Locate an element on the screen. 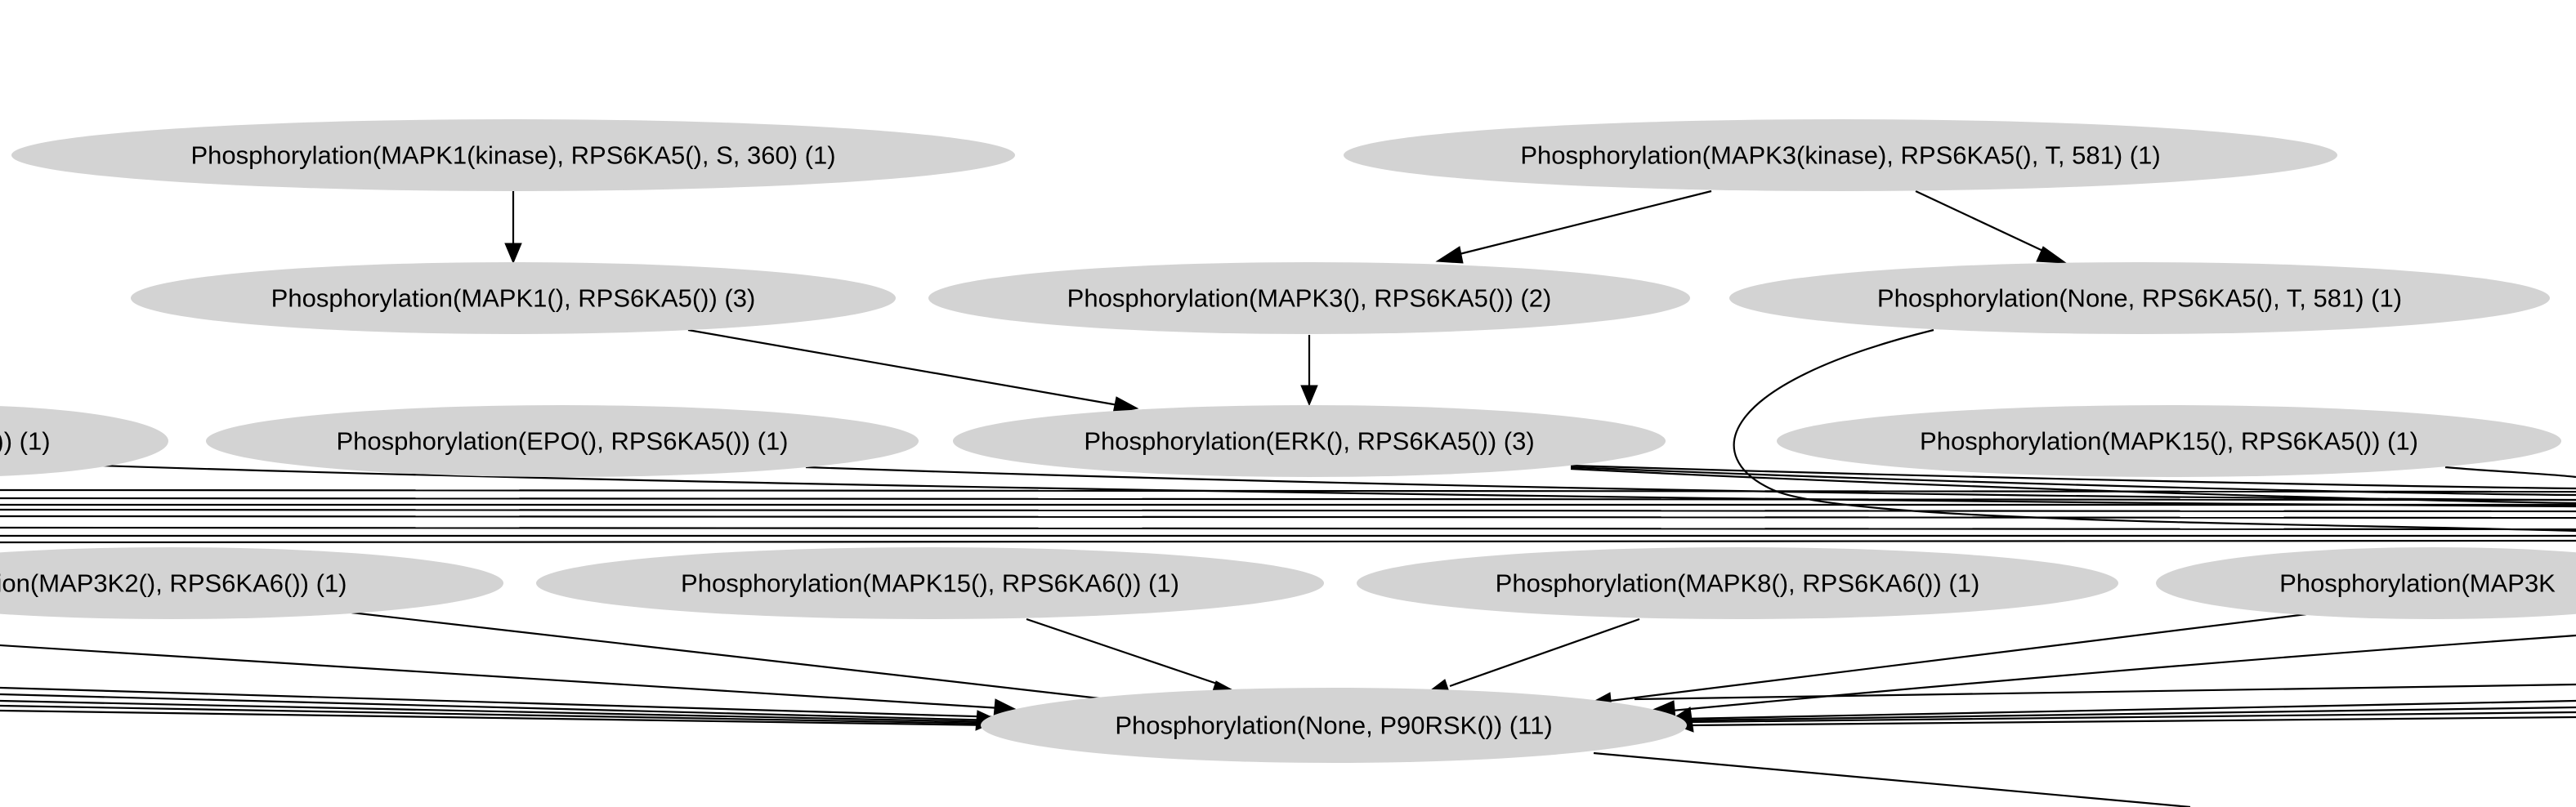 The height and width of the screenshot is (807, 2576). edge-bundle-a is located at coordinates (1288, 491).